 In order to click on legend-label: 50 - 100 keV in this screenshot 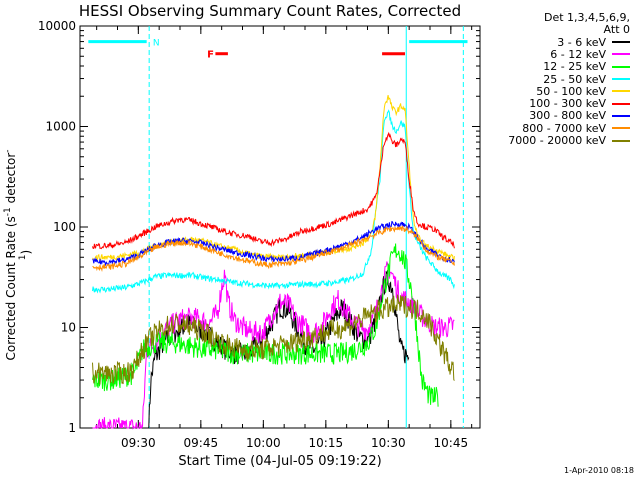, I will do `click(571, 91)`.